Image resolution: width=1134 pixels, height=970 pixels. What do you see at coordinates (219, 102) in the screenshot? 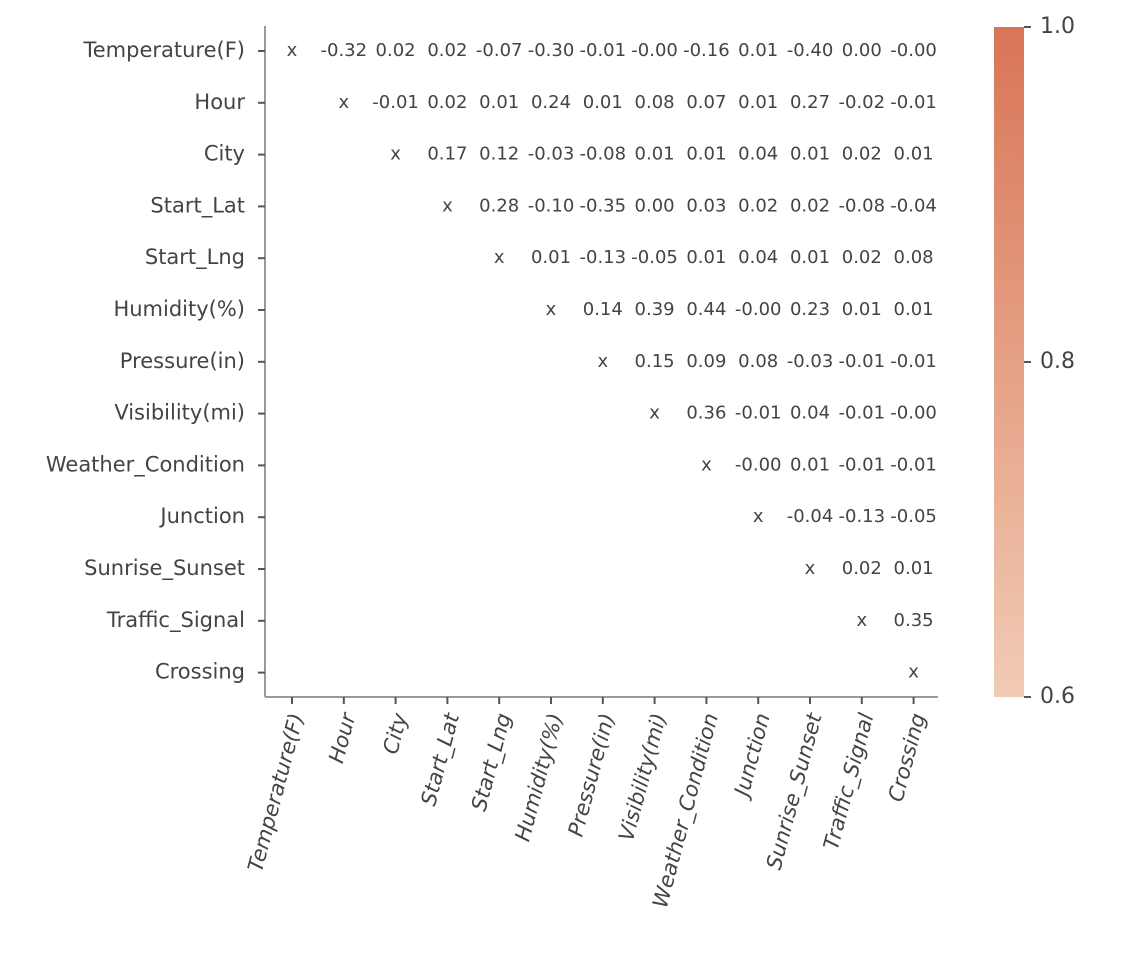
I see `row-label-hour: Hour` at bounding box center [219, 102].